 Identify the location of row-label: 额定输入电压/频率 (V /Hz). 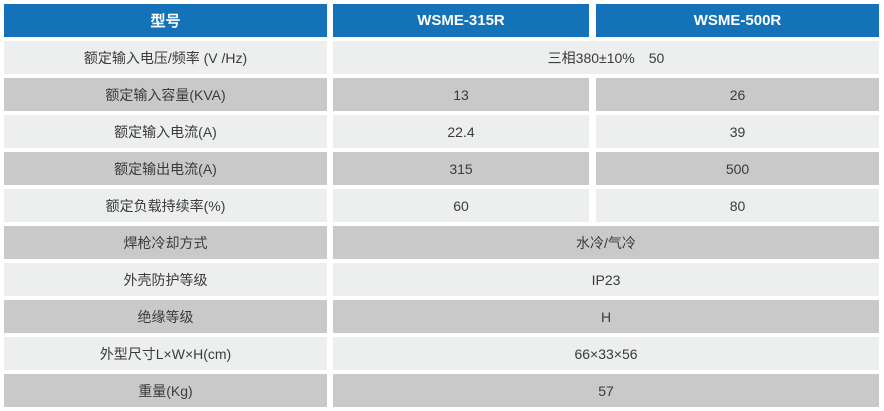
(165, 57).